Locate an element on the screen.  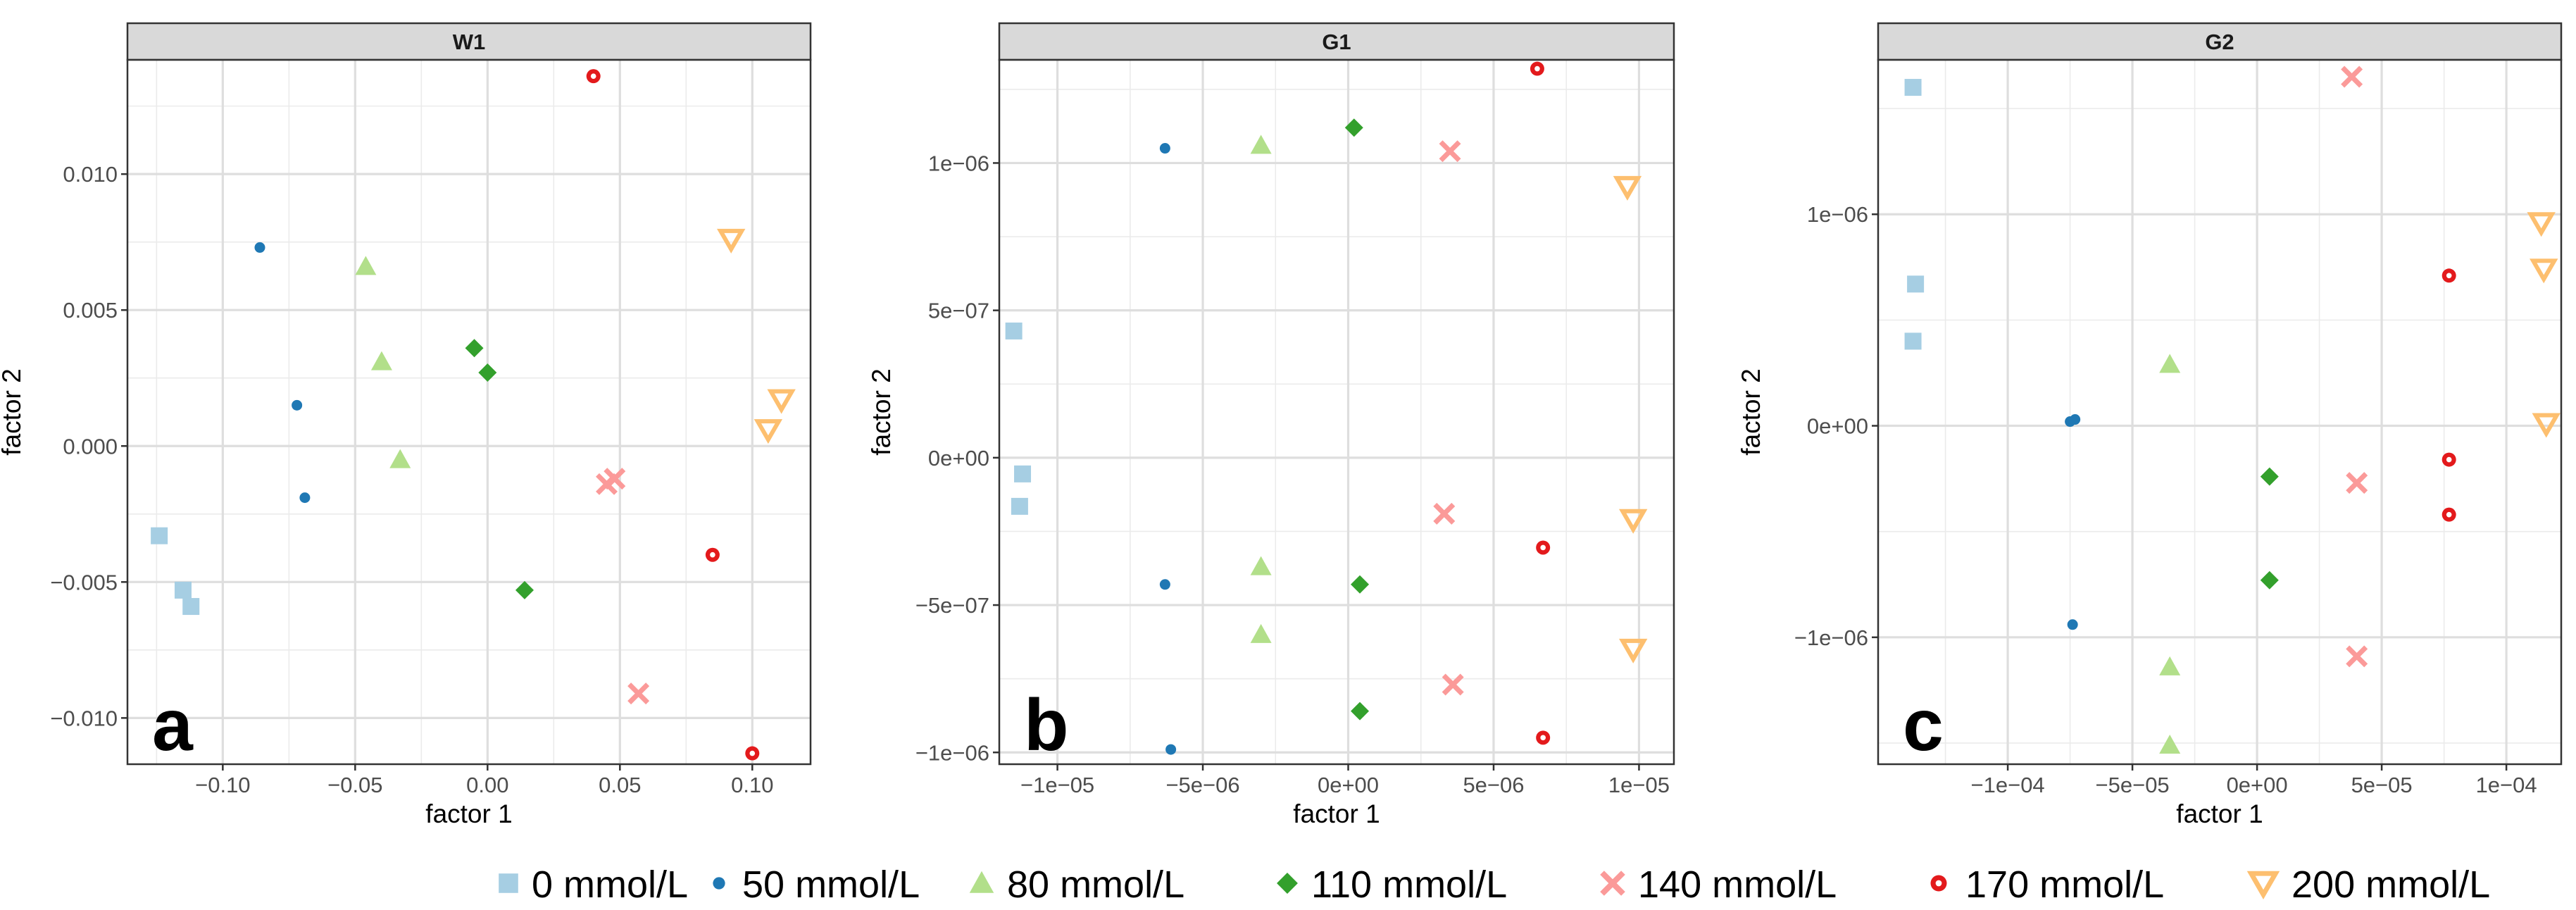
legend-item: 50 mmol/L is located at coordinates (816, 885).